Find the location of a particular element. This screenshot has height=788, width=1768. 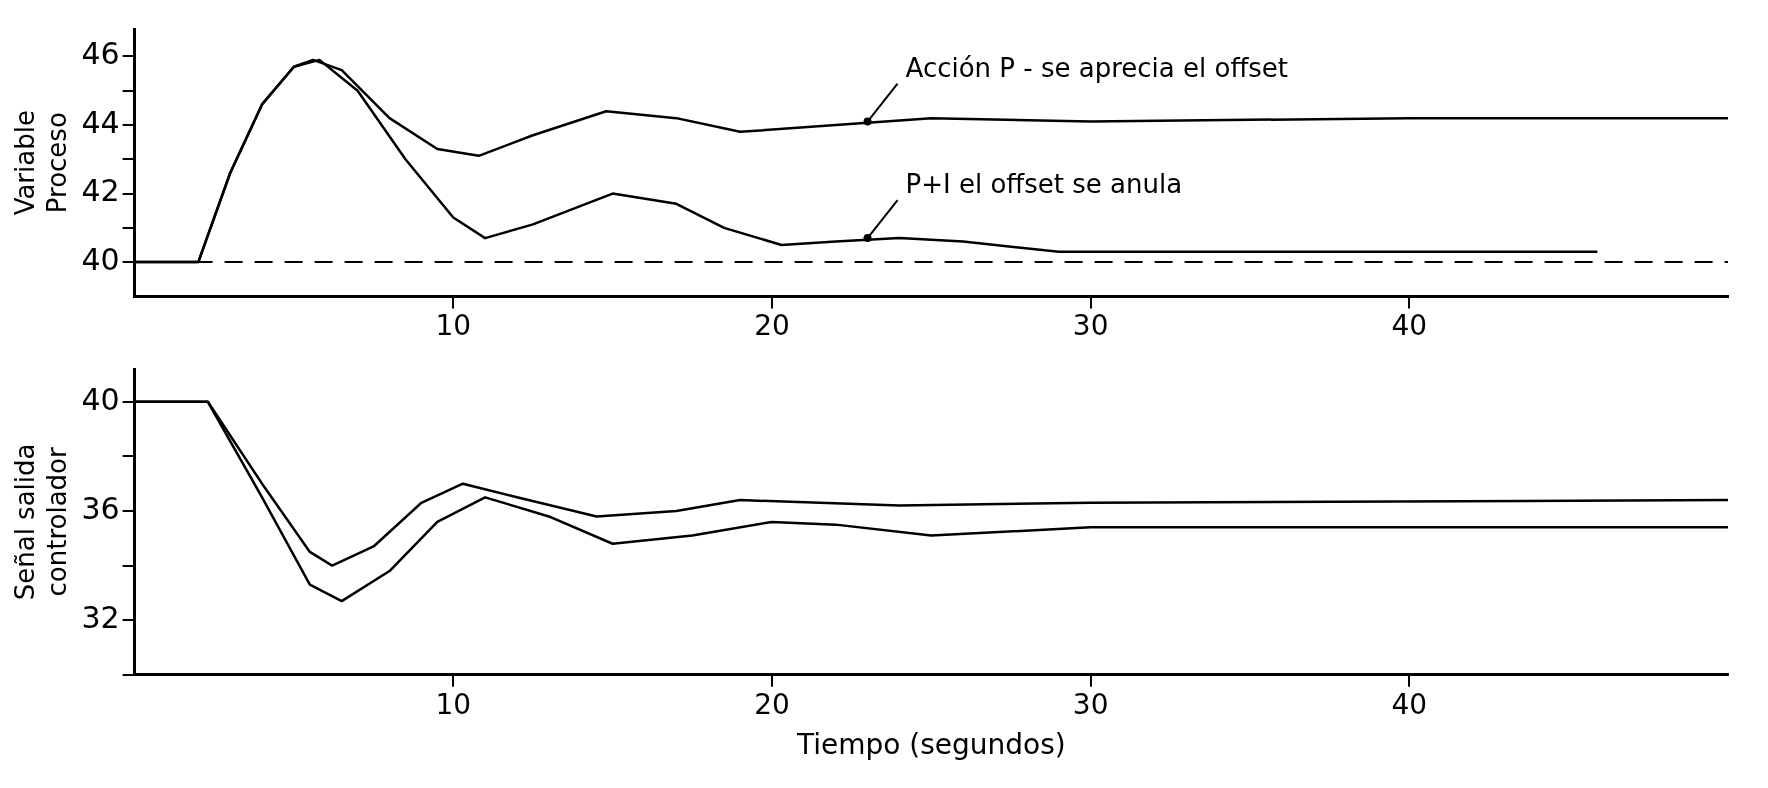

y-tick-label: 44 is located at coordinates (100, 122).